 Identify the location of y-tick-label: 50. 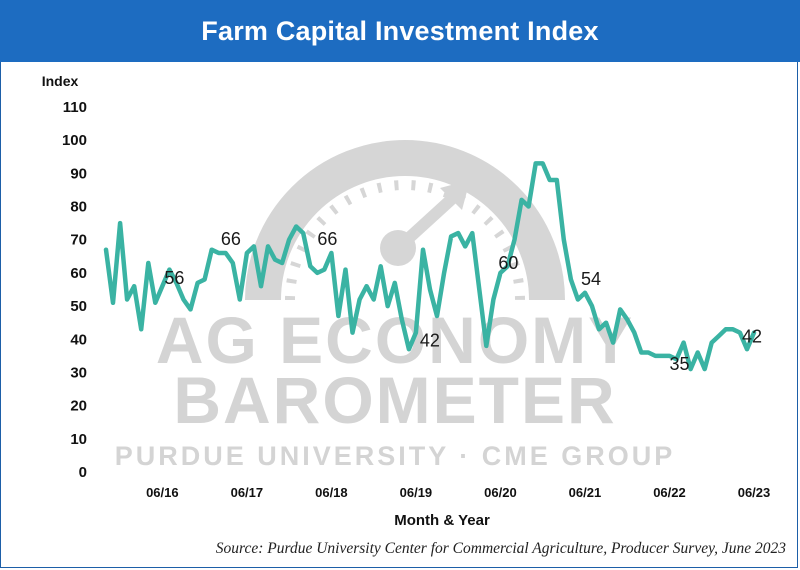
(78, 306).